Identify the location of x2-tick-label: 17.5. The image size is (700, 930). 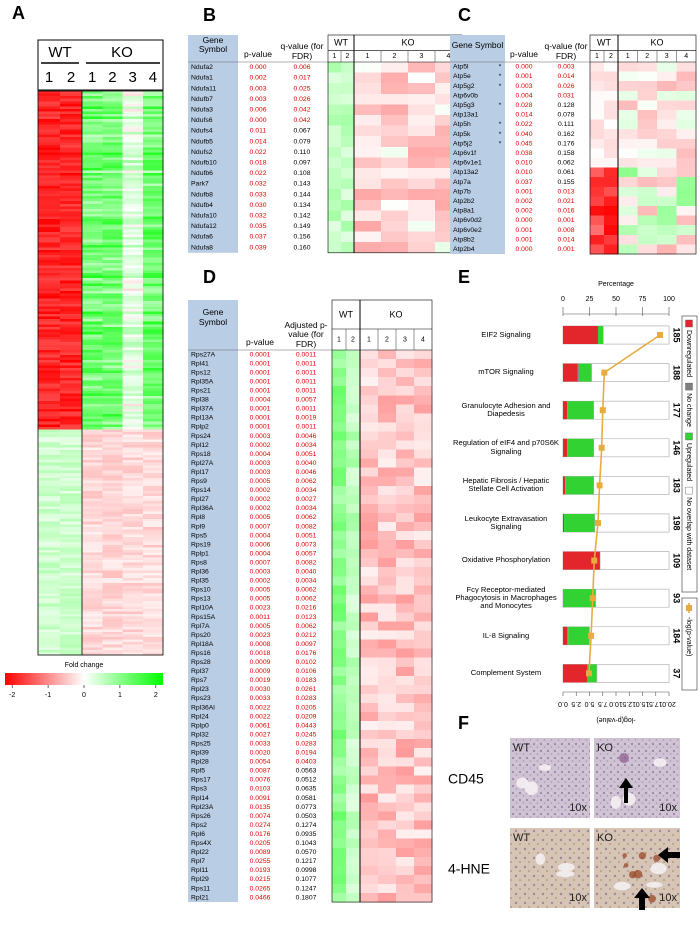
(656, 703).